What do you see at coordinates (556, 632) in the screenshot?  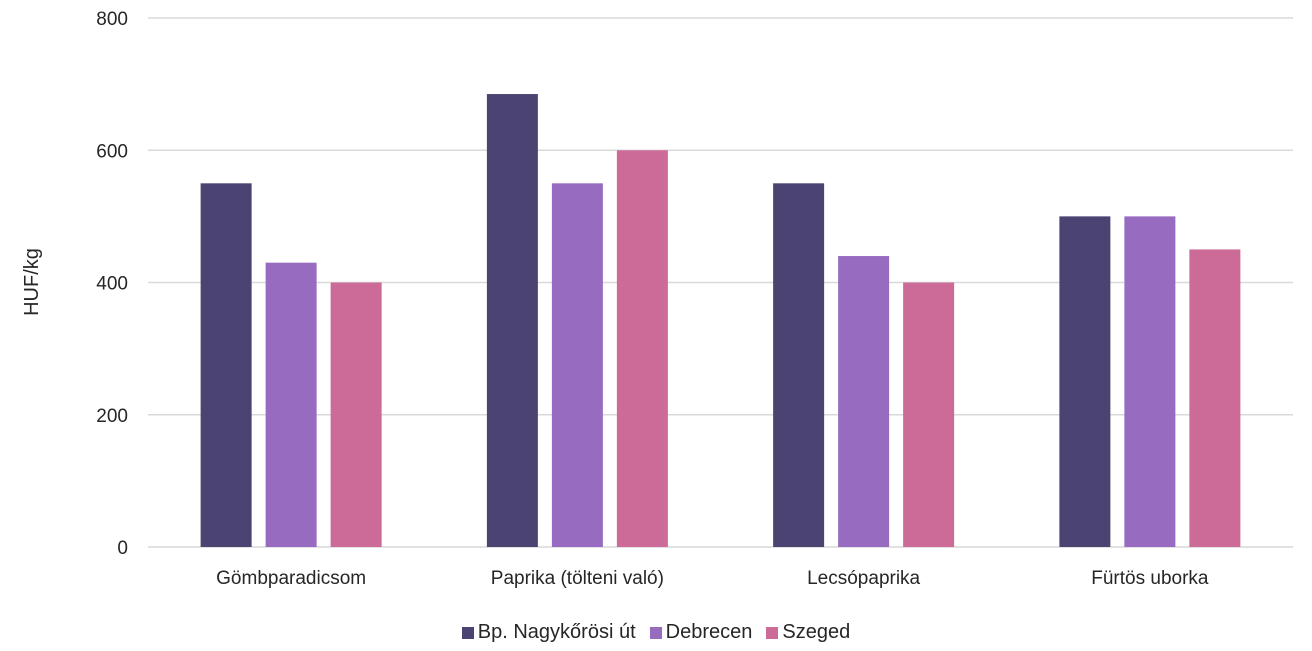 I see `legend-label-bp: Bp. Nagykőrösi út` at bounding box center [556, 632].